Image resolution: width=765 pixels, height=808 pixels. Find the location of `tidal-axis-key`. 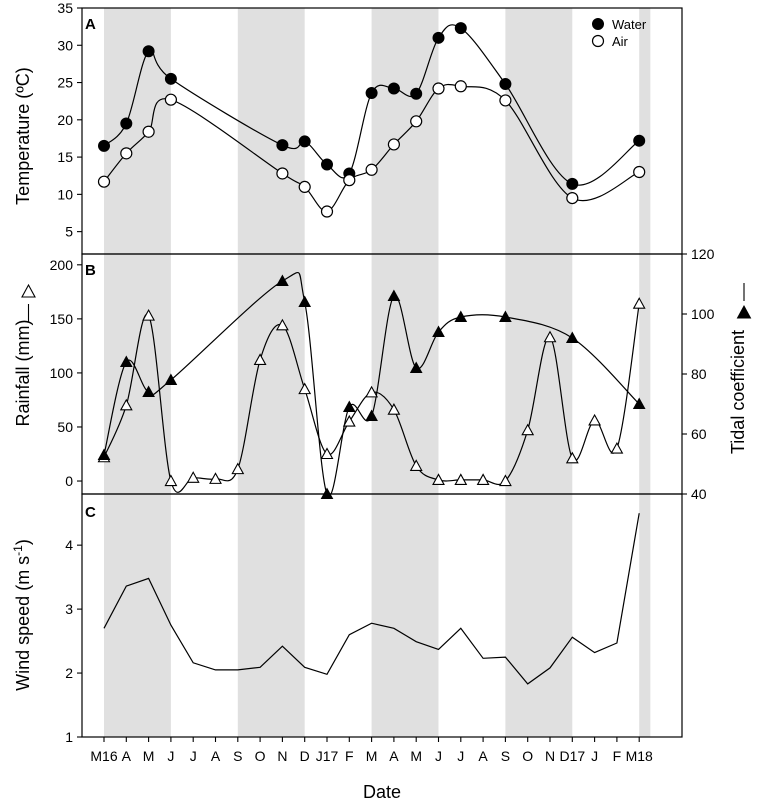

tidal-axis-key is located at coordinates (744, 301).